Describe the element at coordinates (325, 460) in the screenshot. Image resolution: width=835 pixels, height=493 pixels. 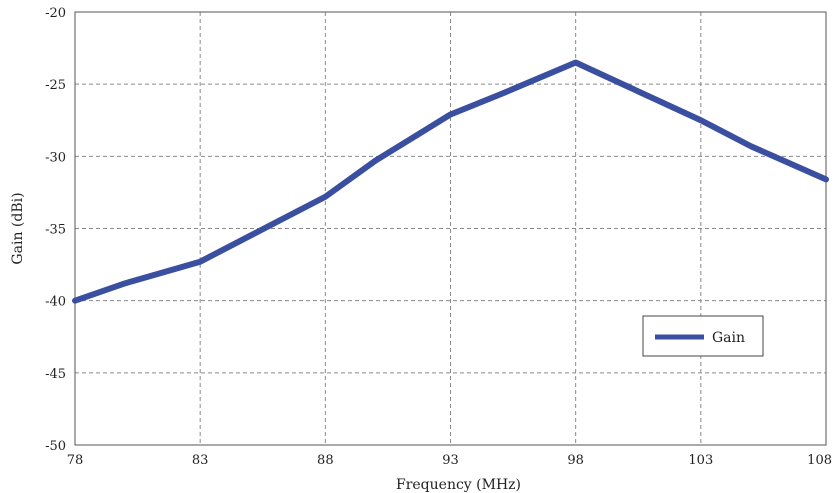
I see `x-tick-label: 88` at that location.